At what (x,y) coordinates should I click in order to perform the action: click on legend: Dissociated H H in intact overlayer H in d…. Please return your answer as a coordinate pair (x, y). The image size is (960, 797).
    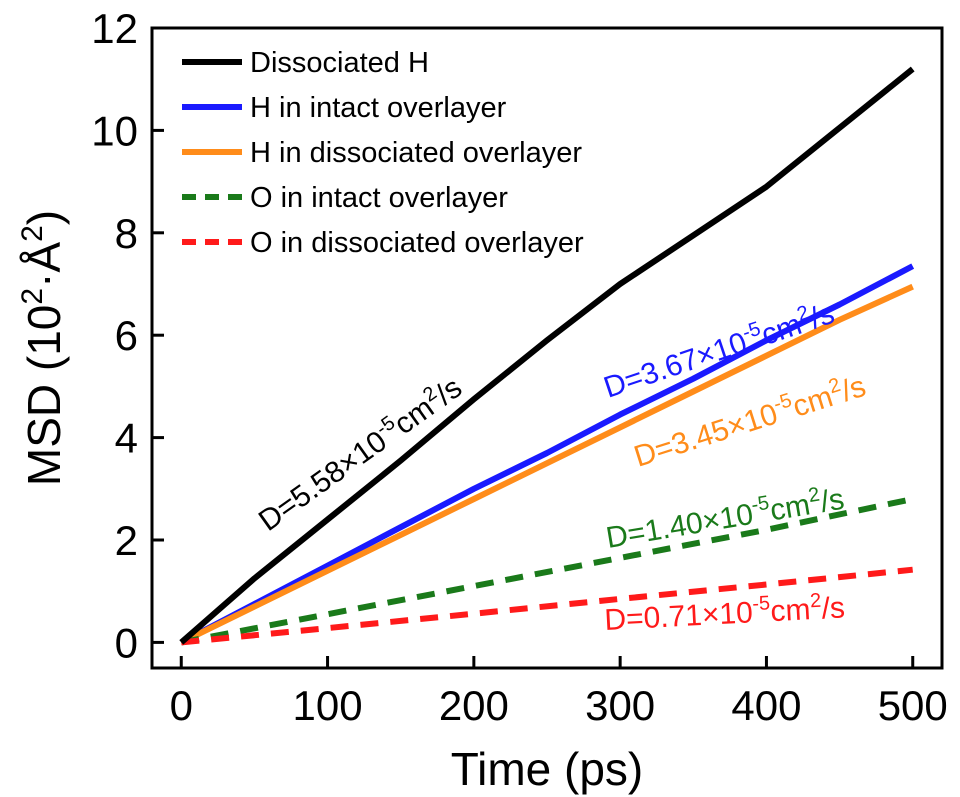
    Looking at the image, I should click on (383, 153).